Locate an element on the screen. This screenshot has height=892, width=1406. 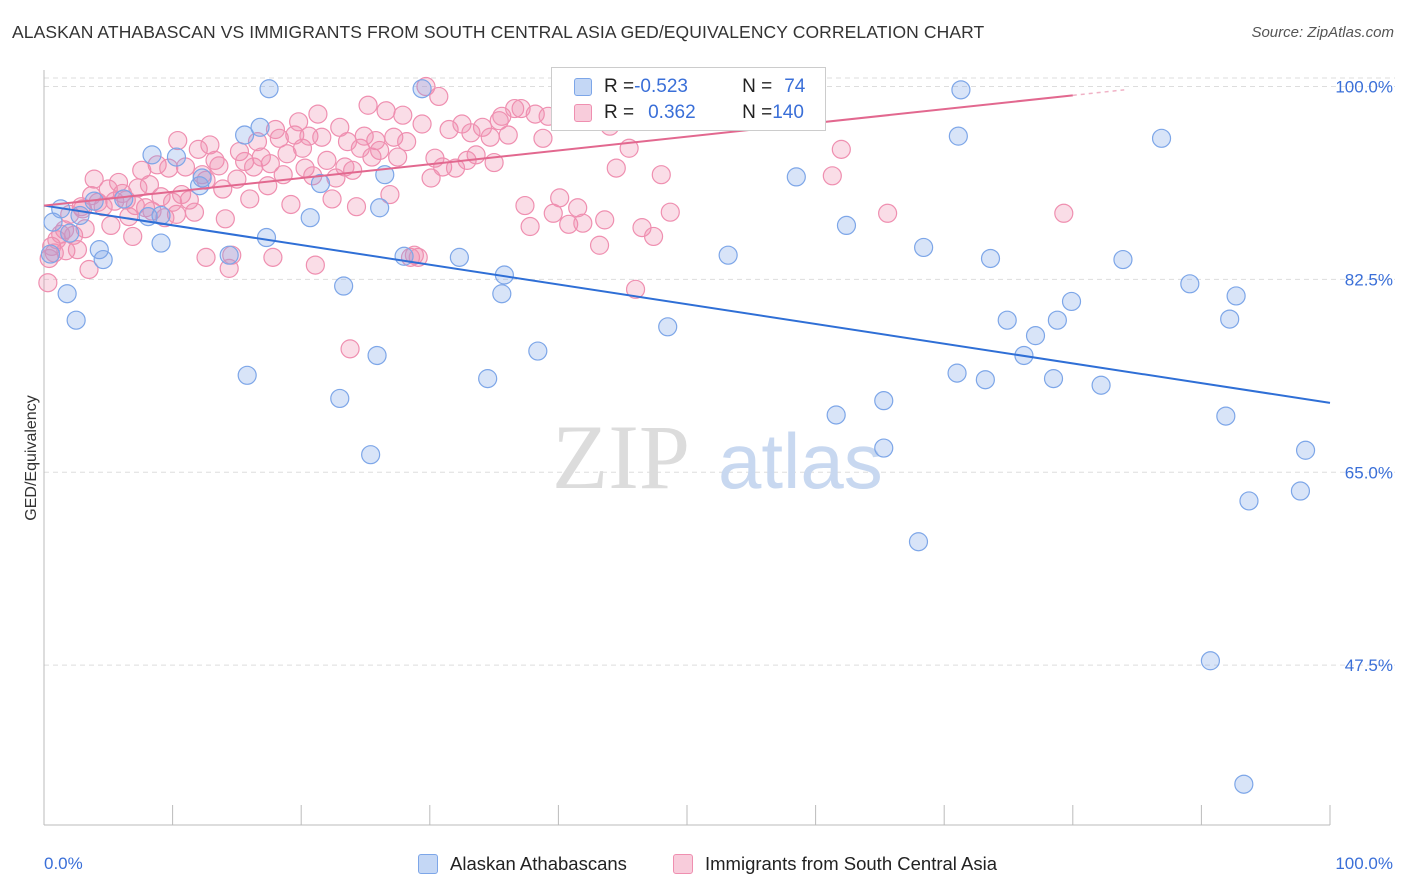
legend-r-value: -0.523 is located at coordinates (661, 86).